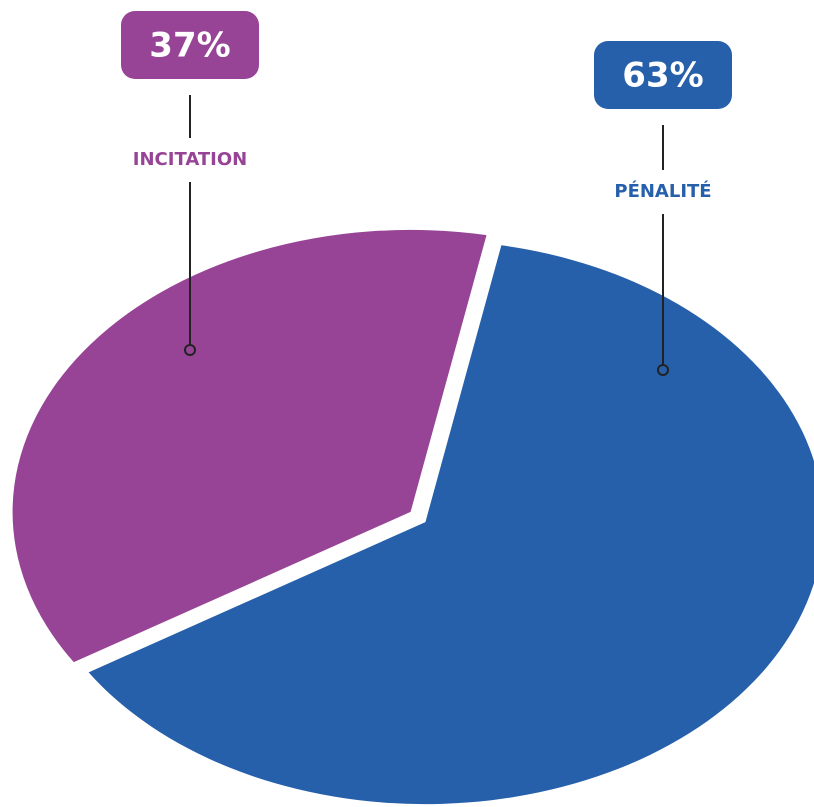 The width and height of the screenshot is (814, 807). I want to click on value-label: 63%, so click(662, 76).